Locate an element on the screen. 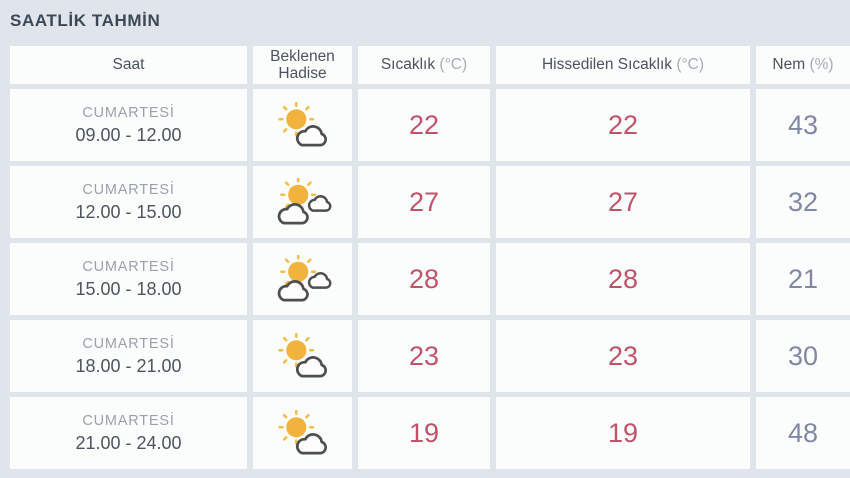 This screenshot has height=478, width=850. column-header-label: Hissedilen Sıcaklık (°C) is located at coordinates (623, 65).